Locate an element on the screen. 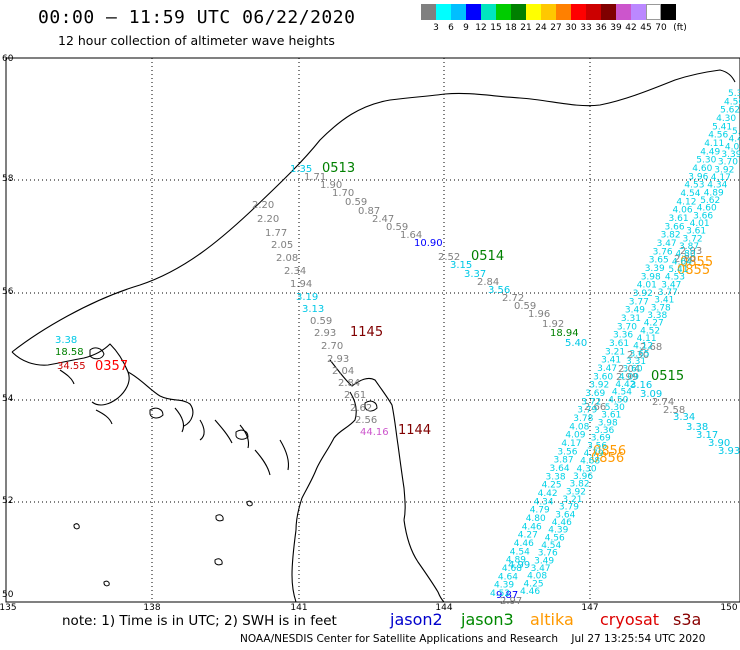 The image size is (740, 650). track-value-label: 4.89 is located at coordinates (516, 561).